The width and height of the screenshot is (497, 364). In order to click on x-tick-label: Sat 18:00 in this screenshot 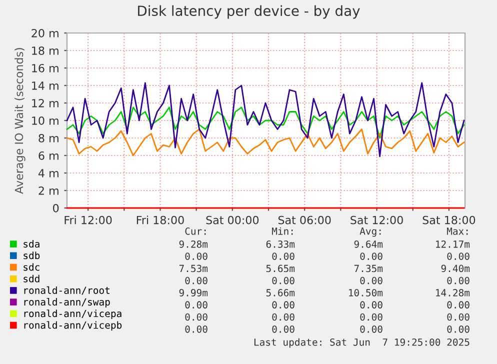, I will do `click(449, 220)`.